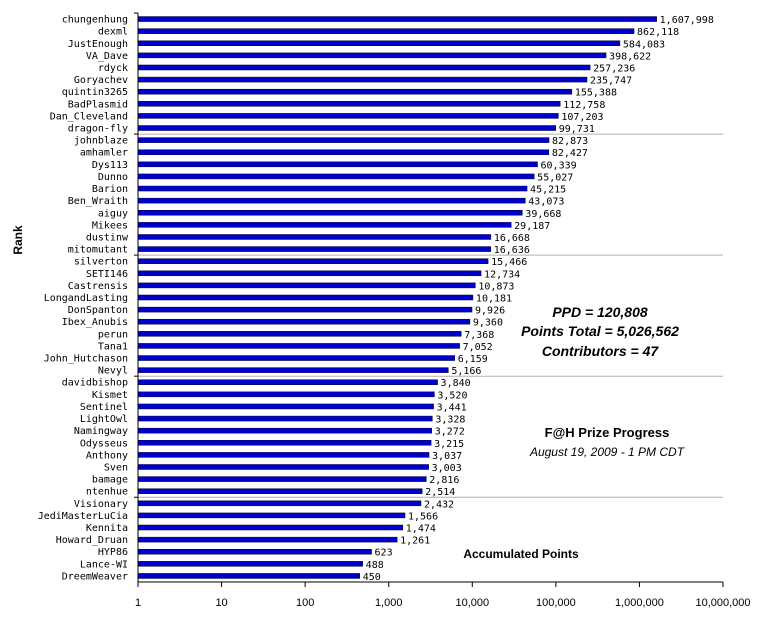 The image size is (762, 620). Describe the element at coordinates (472, 603) in the screenshot. I see `x-tick-label: 10,000` at that location.